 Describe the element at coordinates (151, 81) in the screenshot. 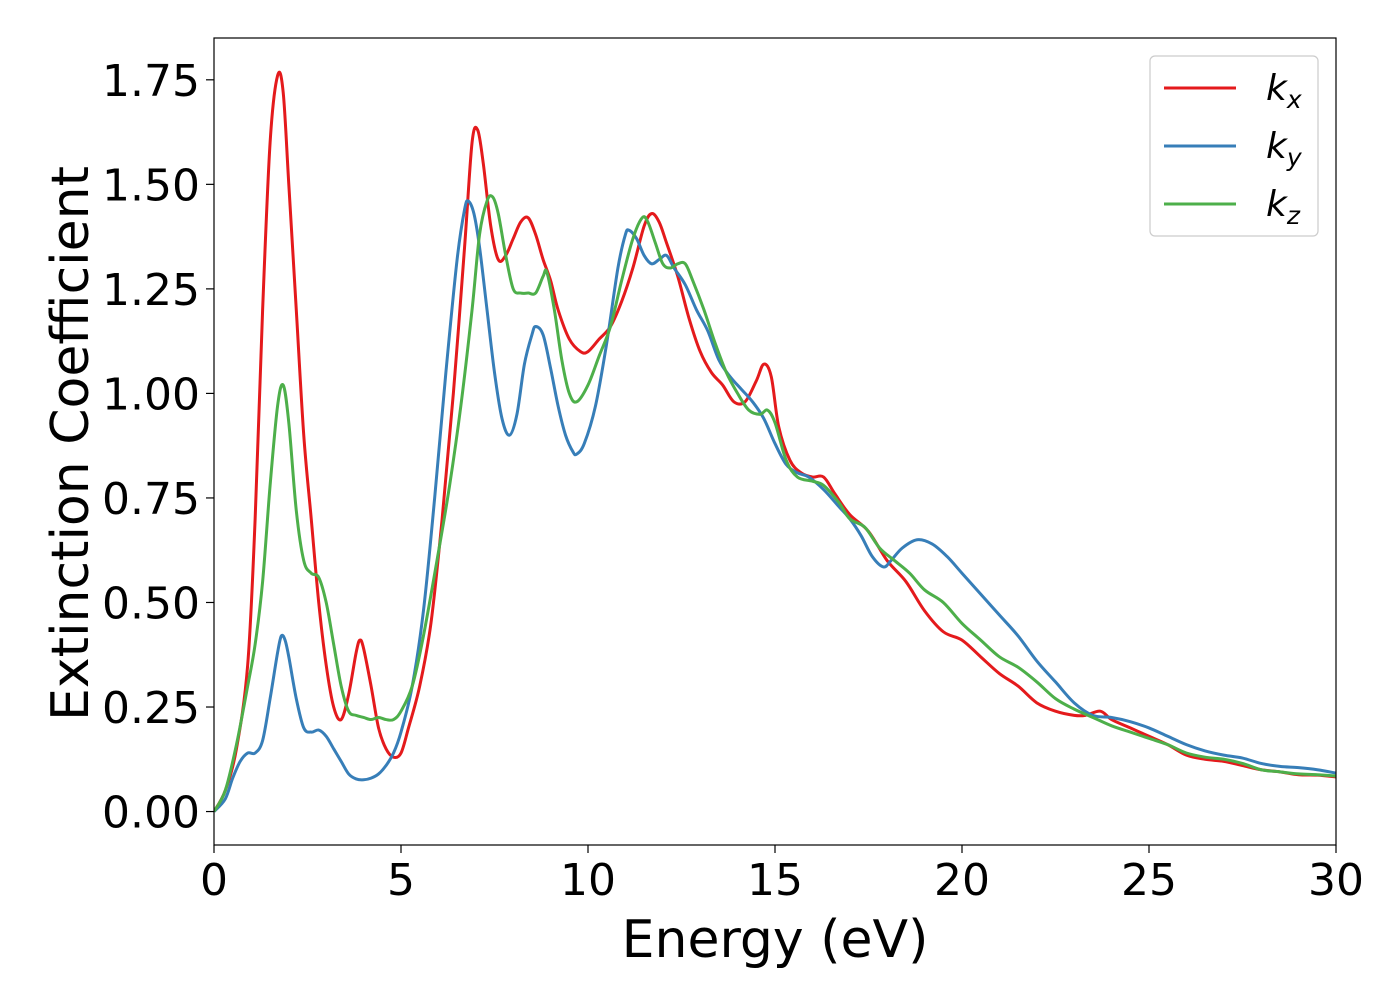

I see `y-tick-label: 1.75` at that location.